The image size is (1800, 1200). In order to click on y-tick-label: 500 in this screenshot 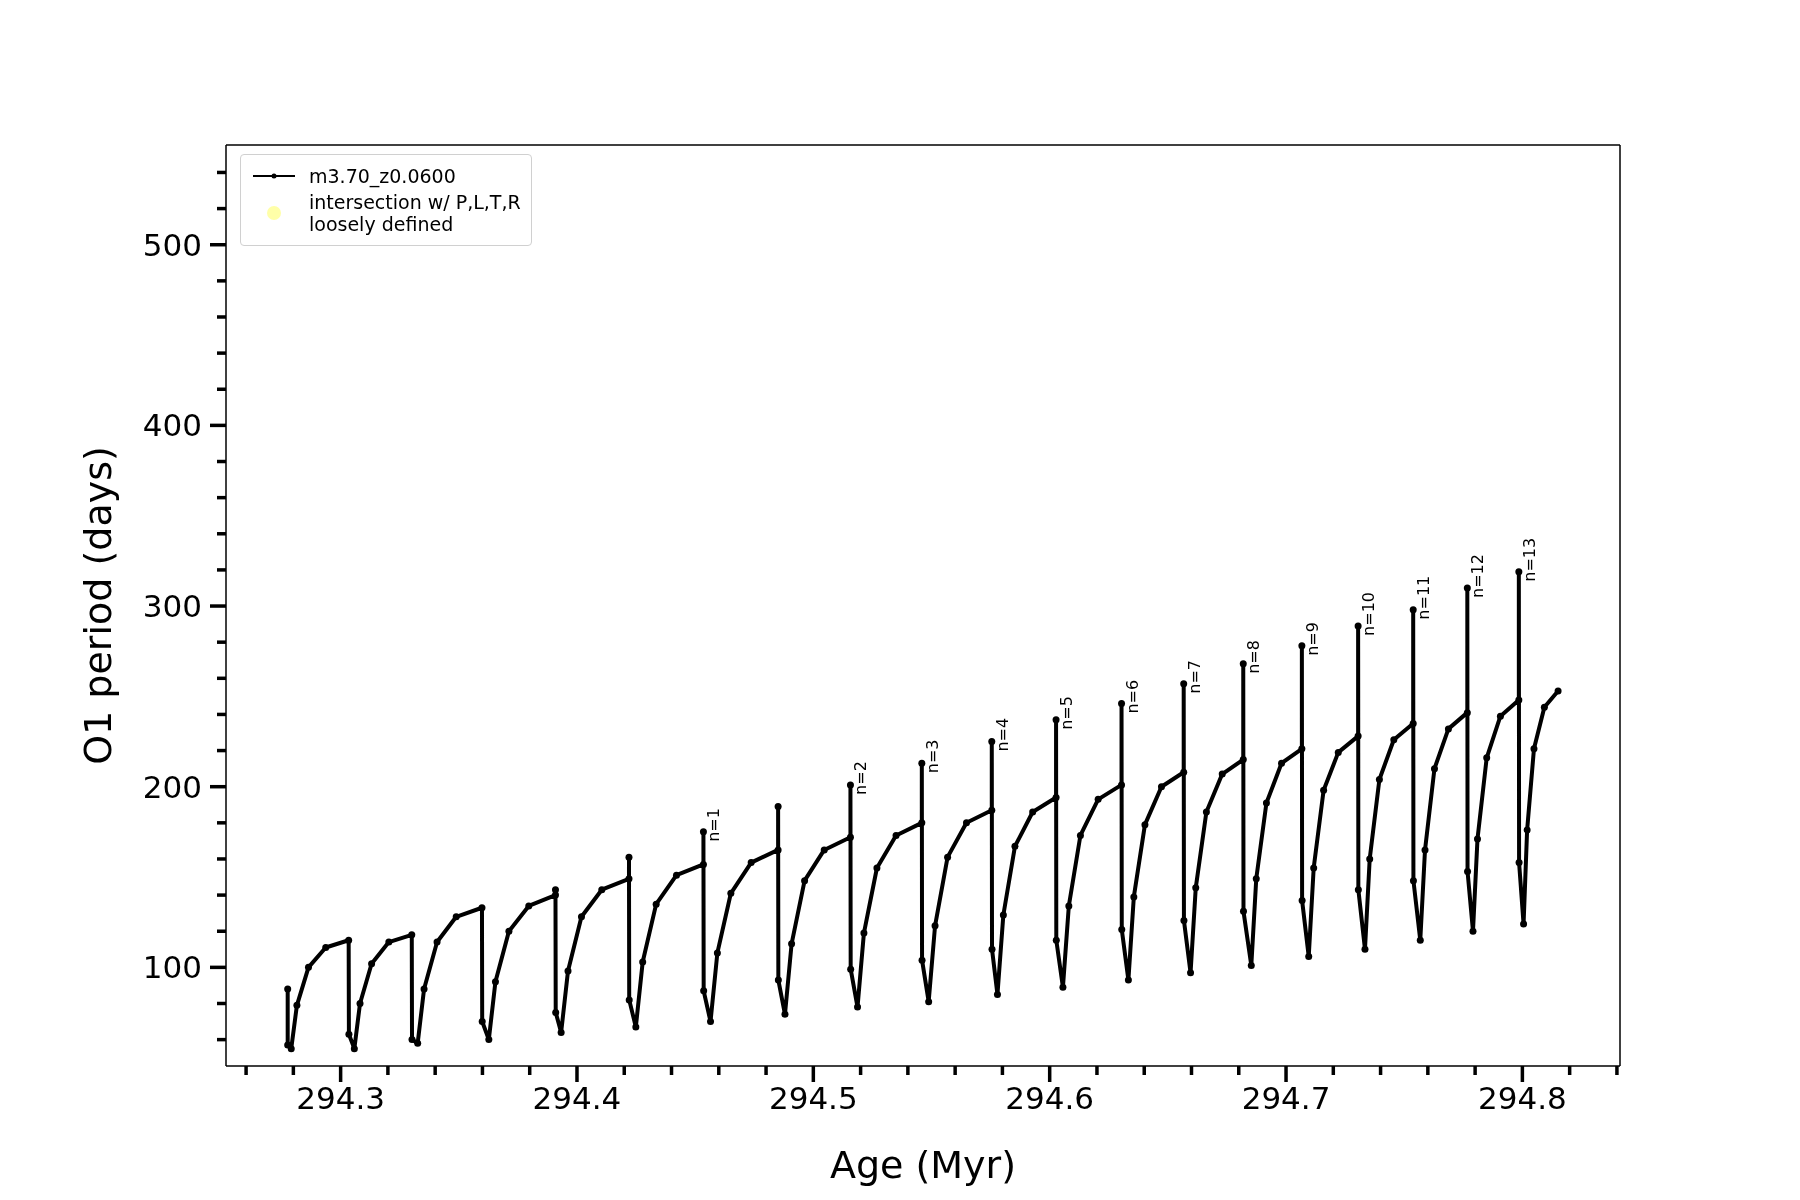, I will do `click(172, 244)`.